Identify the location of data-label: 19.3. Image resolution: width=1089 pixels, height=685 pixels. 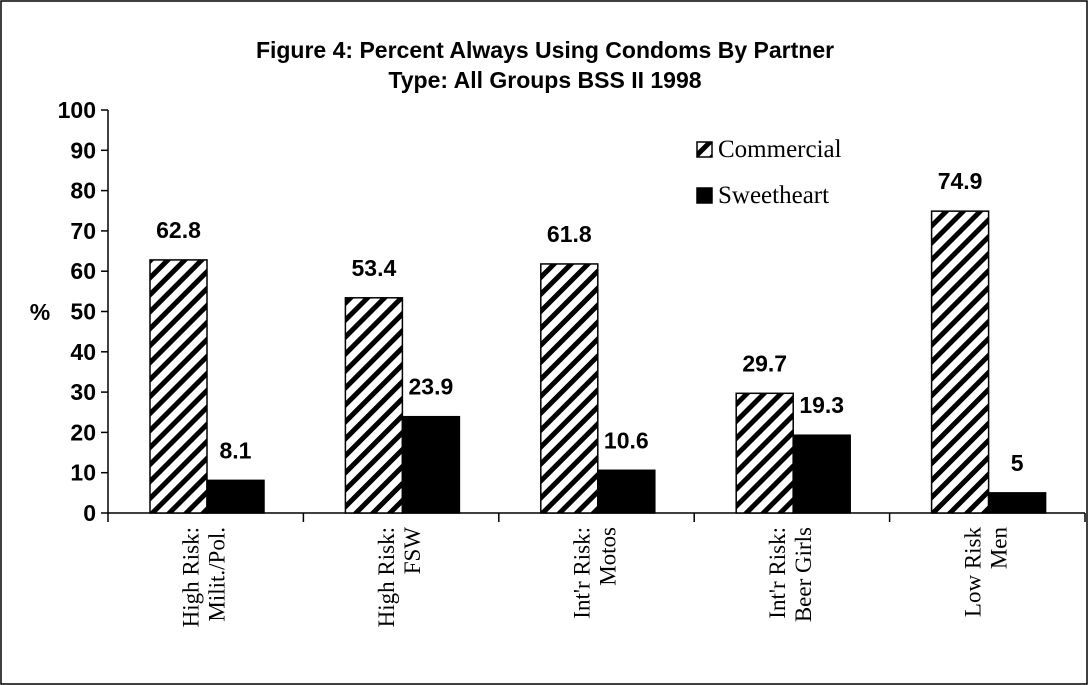
(821, 405).